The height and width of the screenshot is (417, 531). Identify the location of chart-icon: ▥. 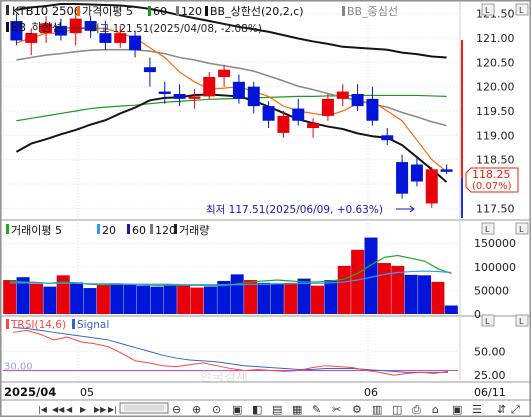
(377, 409).